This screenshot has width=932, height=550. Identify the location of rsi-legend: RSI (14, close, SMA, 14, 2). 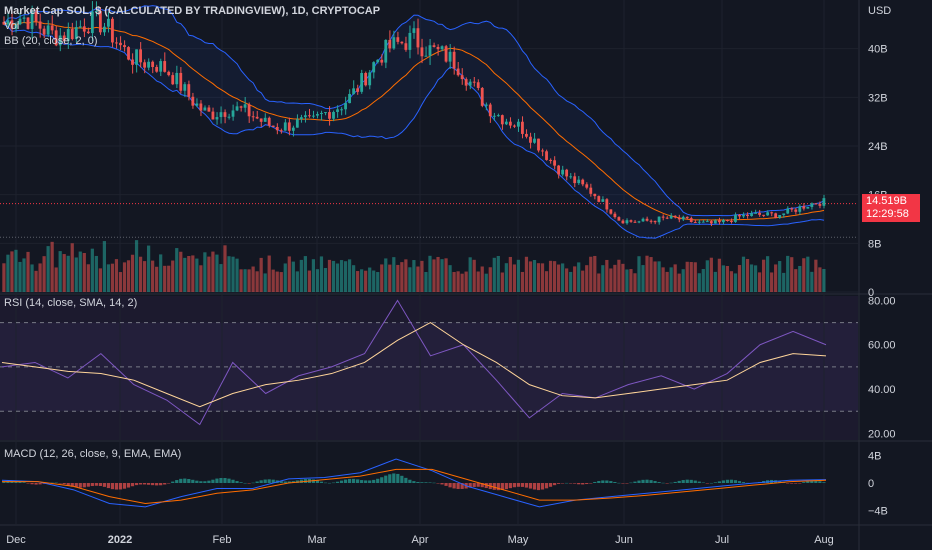
(71, 303).